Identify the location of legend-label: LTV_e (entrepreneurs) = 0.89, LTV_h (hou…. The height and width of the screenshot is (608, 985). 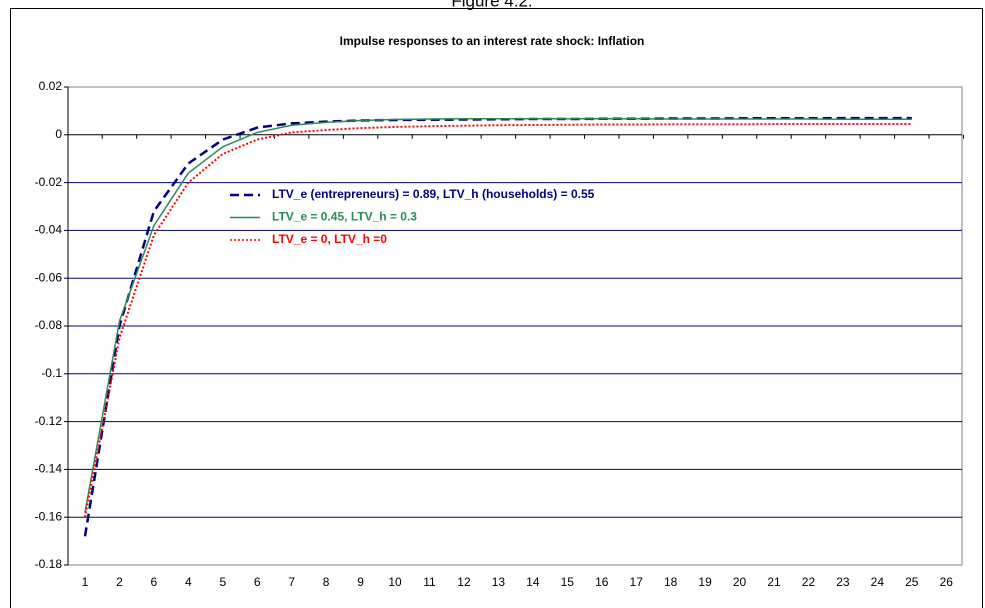
(433, 194).